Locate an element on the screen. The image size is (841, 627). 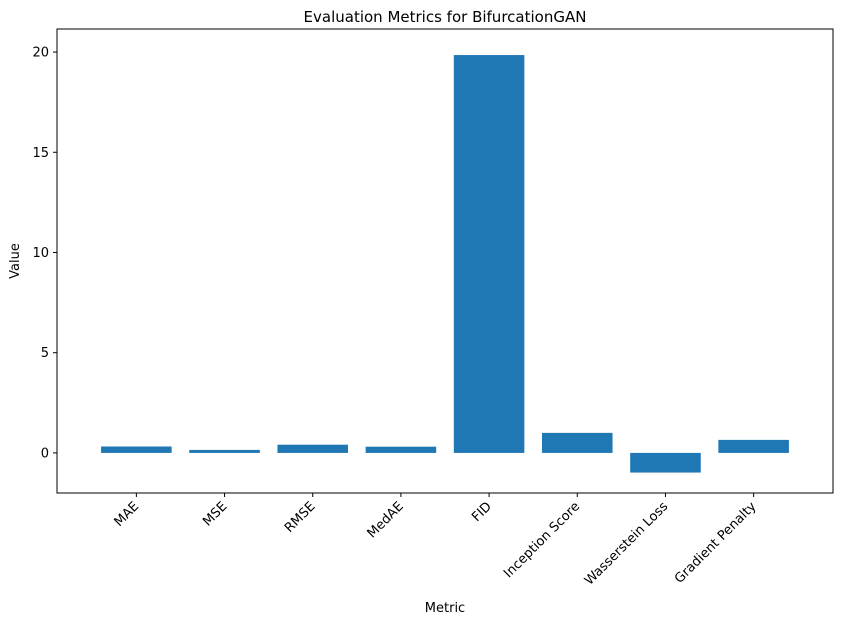
bar-gradient-penalty is located at coordinates (753, 446).